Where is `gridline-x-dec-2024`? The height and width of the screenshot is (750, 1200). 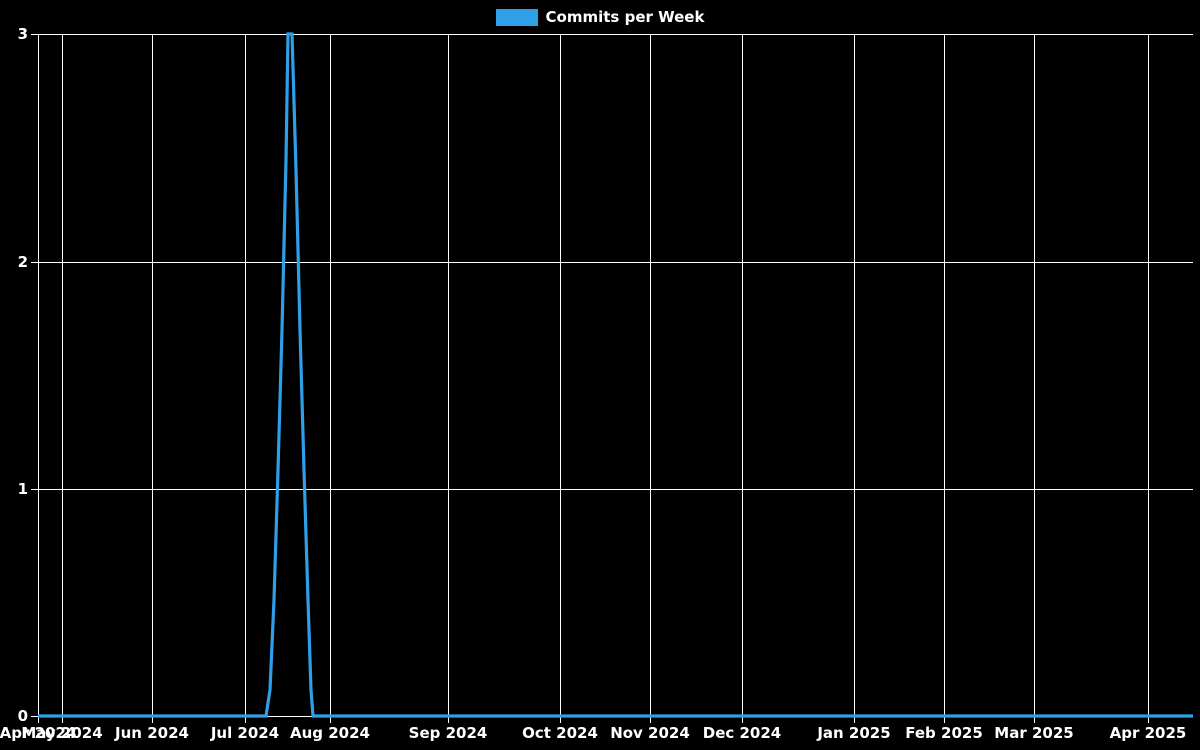 gridline-x-dec-2024 is located at coordinates (742, 375).